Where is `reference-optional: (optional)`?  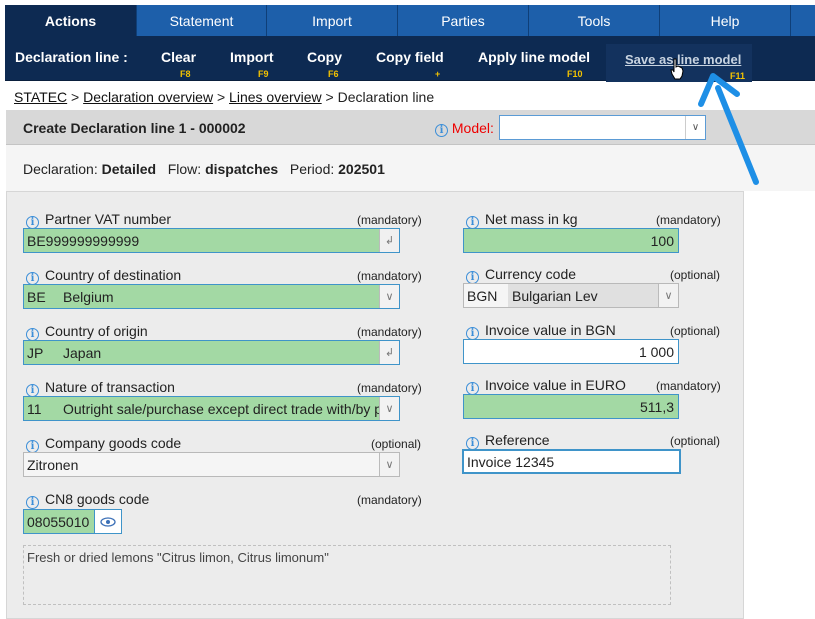 reference-optional: (optional) is located at coordinates (695, 441).